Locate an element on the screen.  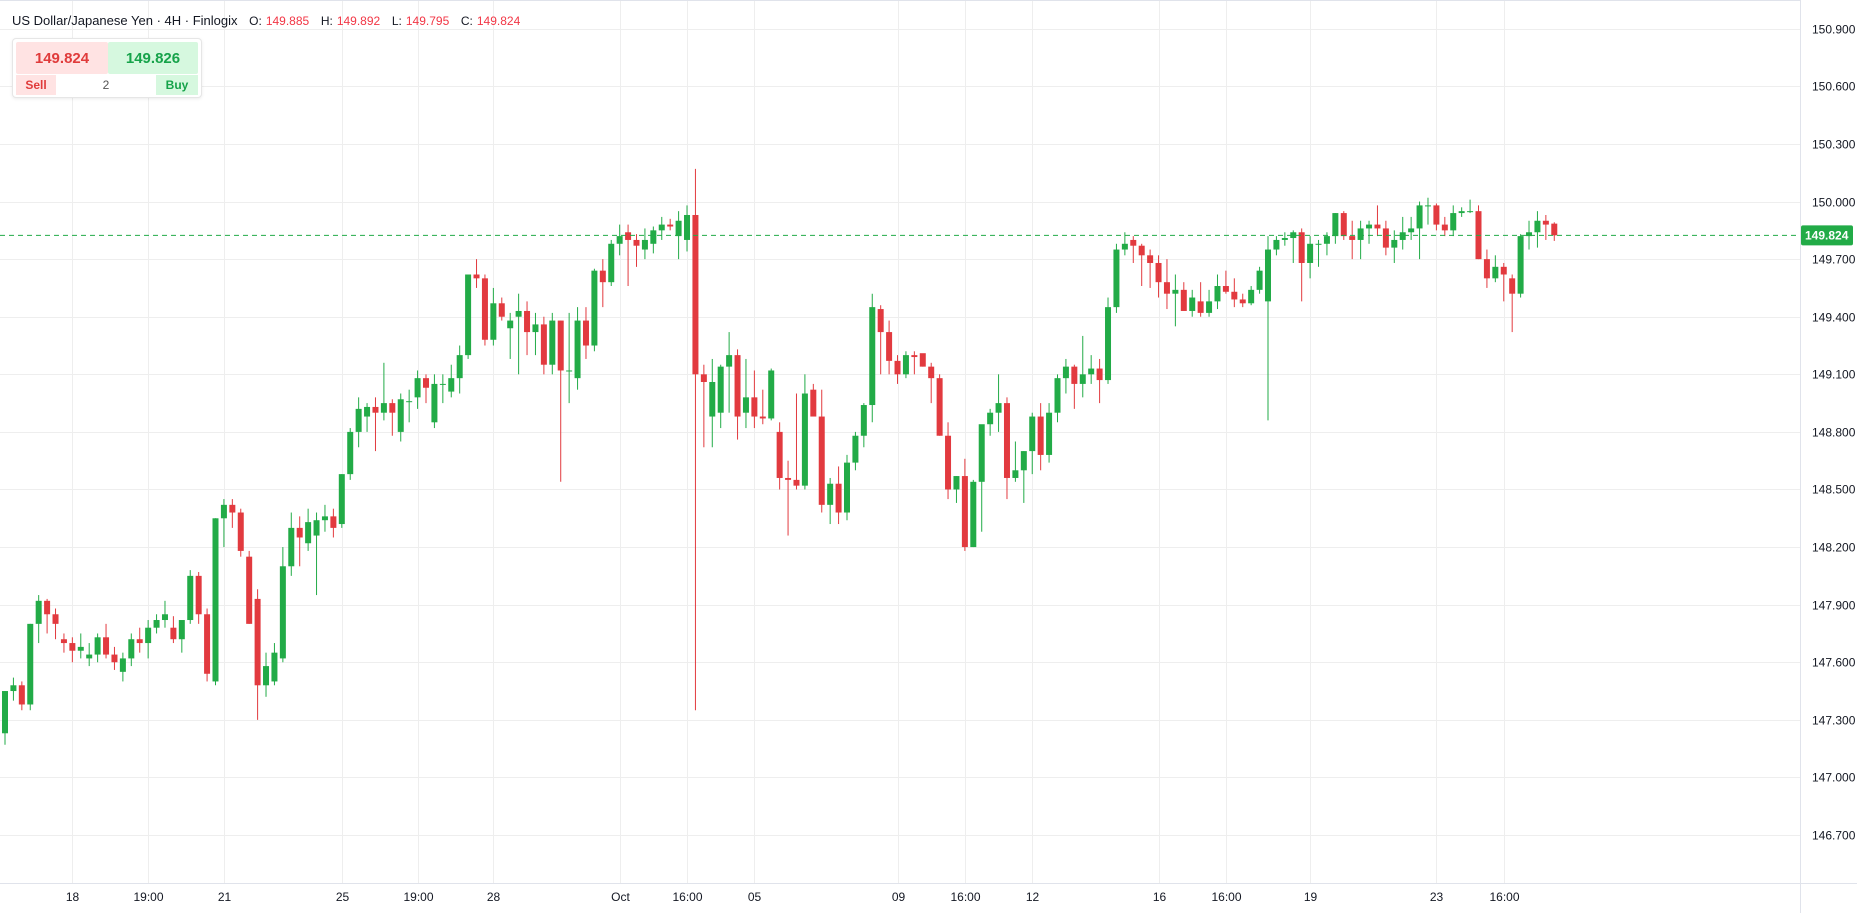
time-tick-label: Oct is located at coordinates (620, 897).